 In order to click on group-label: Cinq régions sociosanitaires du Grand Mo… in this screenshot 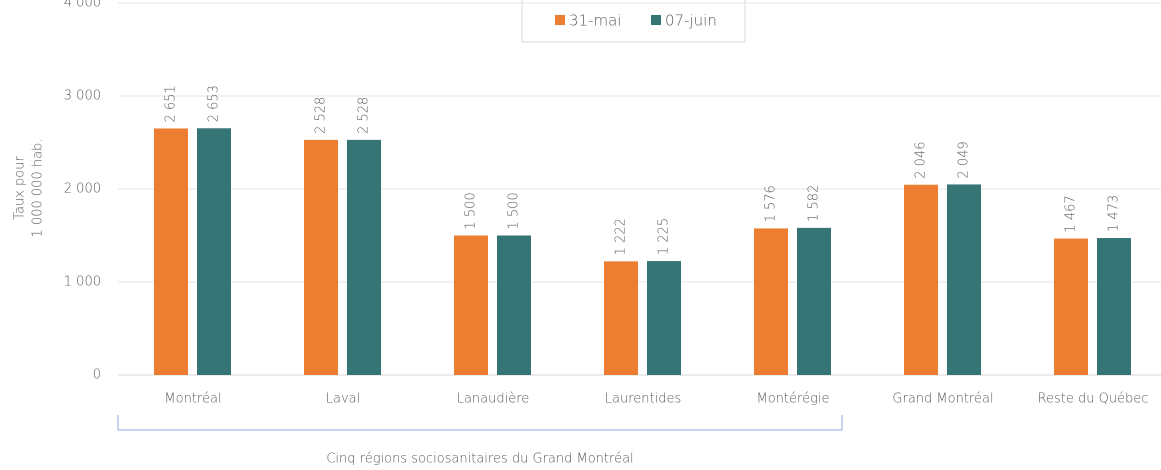, I will do `click(479, 459)`.